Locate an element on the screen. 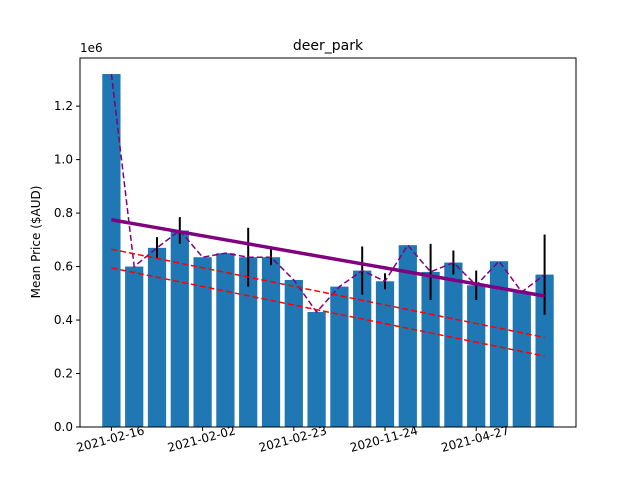 Image resolution: width=640 pixels, height=480 pixels. x-tick-label-4: 2021-04-27 is located at coordinates (475, 439).